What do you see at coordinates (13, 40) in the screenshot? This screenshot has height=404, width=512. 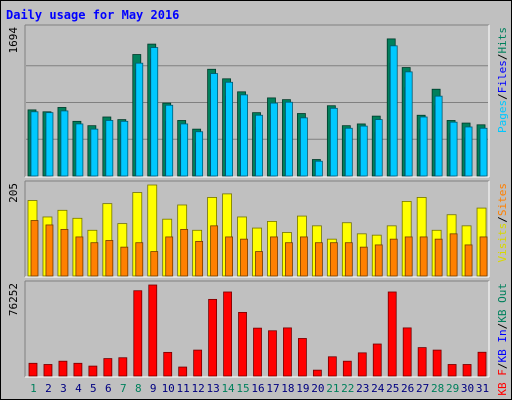 I see `panel-max-label: 1694` at bounding box center [13, 40].